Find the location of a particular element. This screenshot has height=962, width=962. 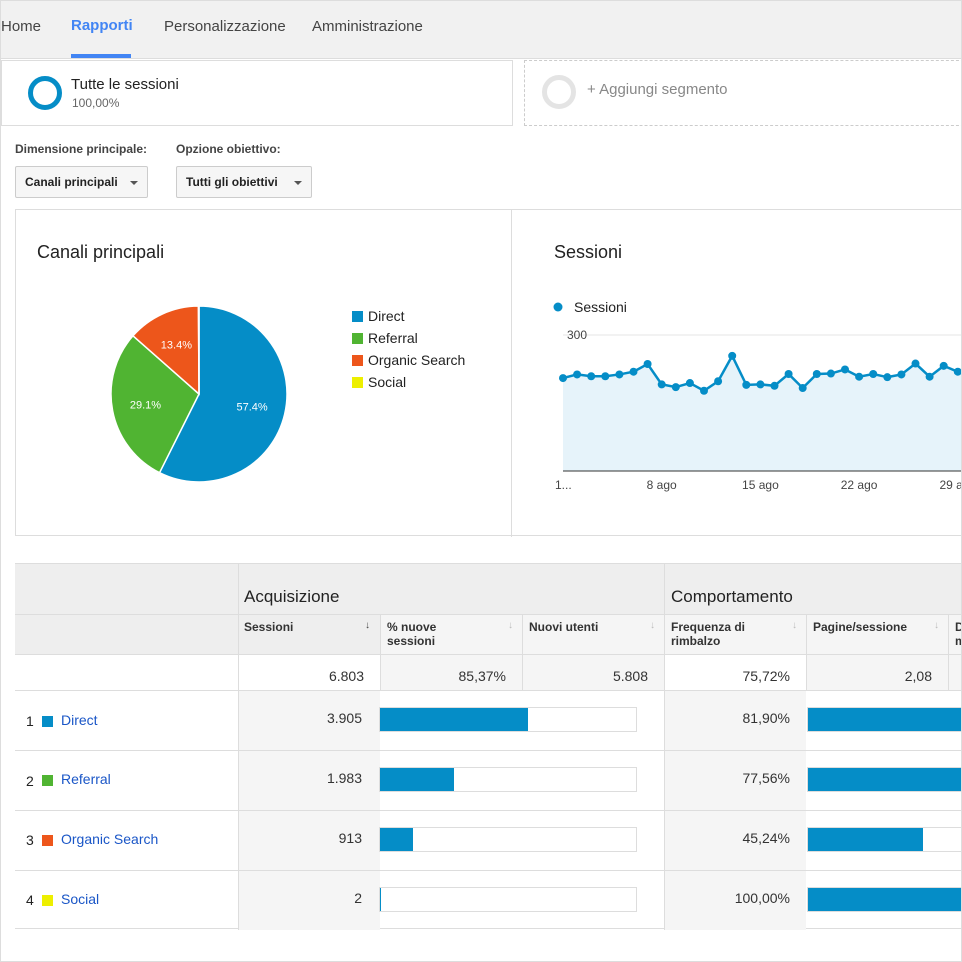

header-blank is located at coordinates (126, 609).